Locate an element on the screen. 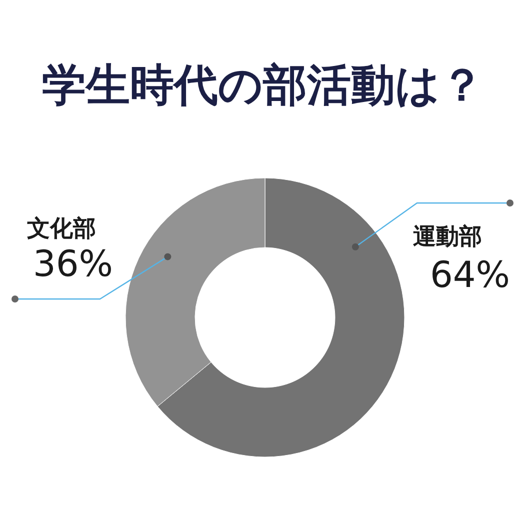 The width and height of the screenshot is (526, 526). slice-label: 運動部 is located at coordinates (447, 237).